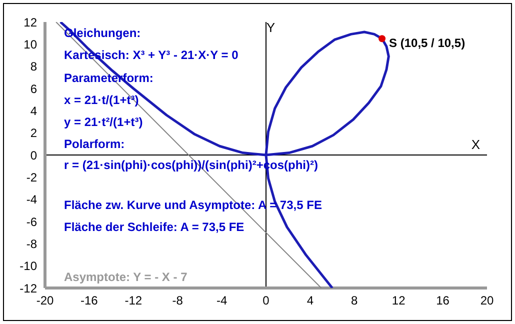 Image resolution: width=515 pixels, height=324 pixels. I want to click on annotation: Asymptote: Y = - X - 7, so click(126, 277).